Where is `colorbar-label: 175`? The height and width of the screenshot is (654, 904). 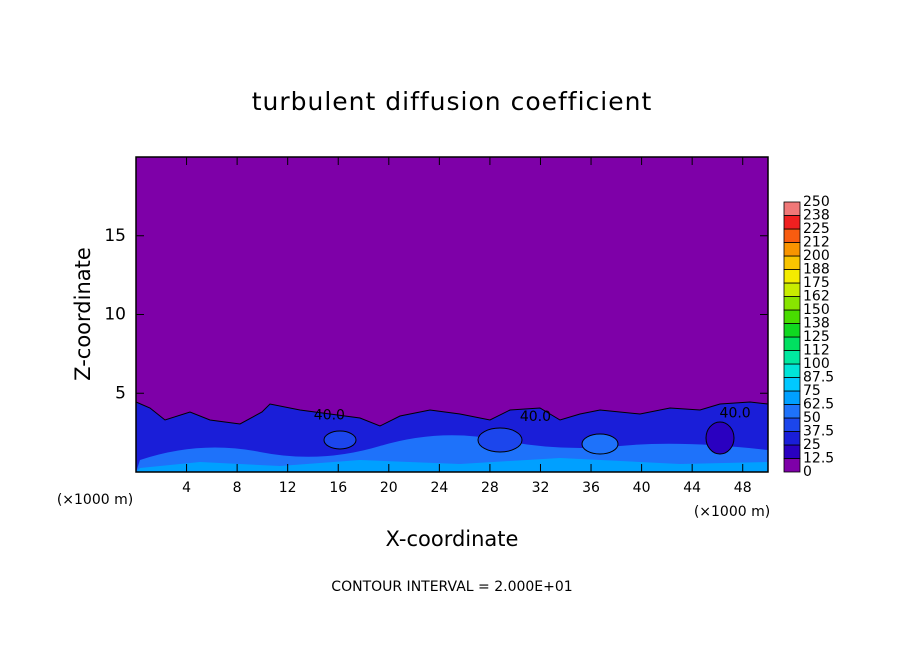 colorbar-label: 175 is located at coordinates (816, 283).